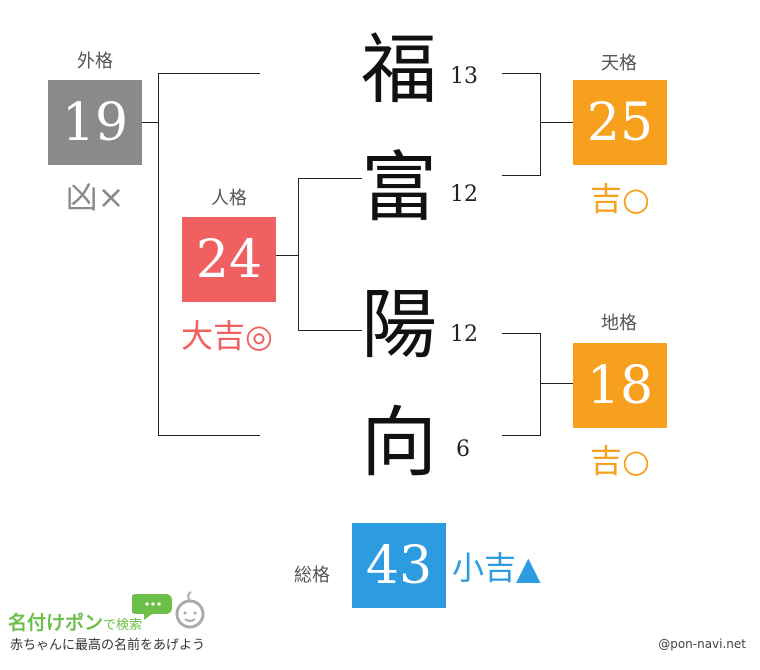 Image resolution: width=760 pixels, height=670 pixels. What do you see at coordinates (95, 197) in the screenshot?
I see `gaikaku-verdict: 凶×` at bounding box center [95, 197].